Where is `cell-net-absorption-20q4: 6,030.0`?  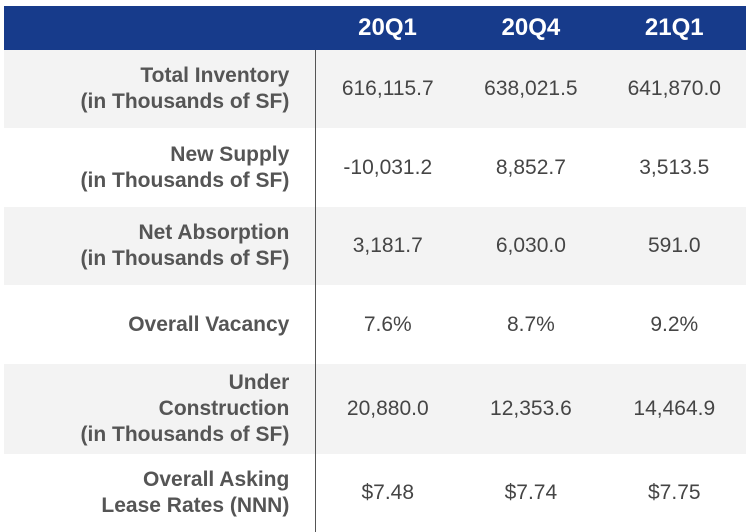 cell-net-absorption-20q4: 6,030.0 is located at coordinates (531, 246).